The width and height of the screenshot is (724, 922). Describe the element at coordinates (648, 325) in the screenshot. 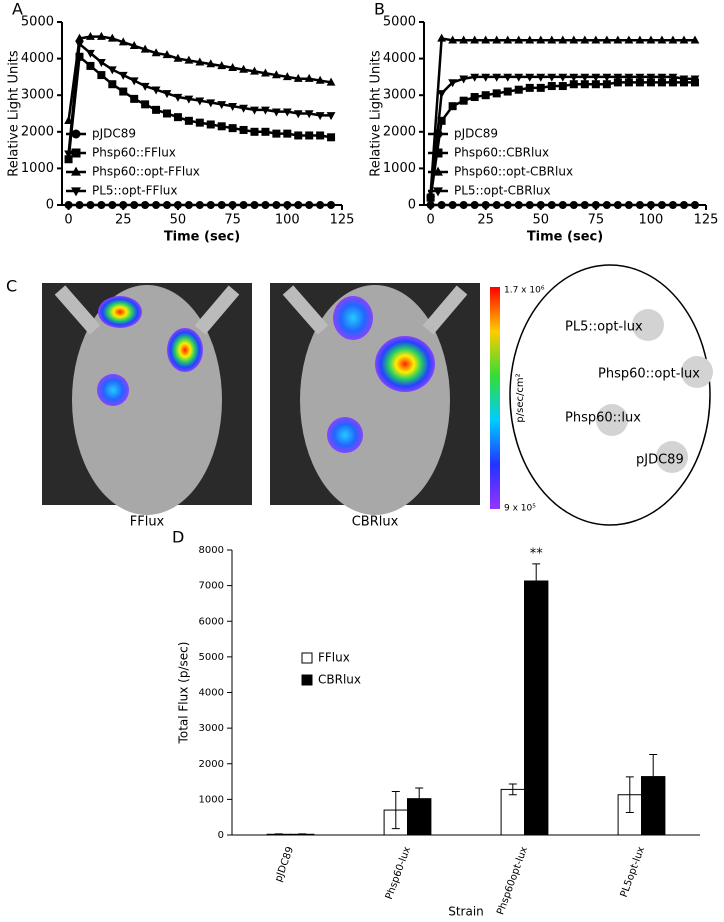

I see `diagram-spot` at that location.